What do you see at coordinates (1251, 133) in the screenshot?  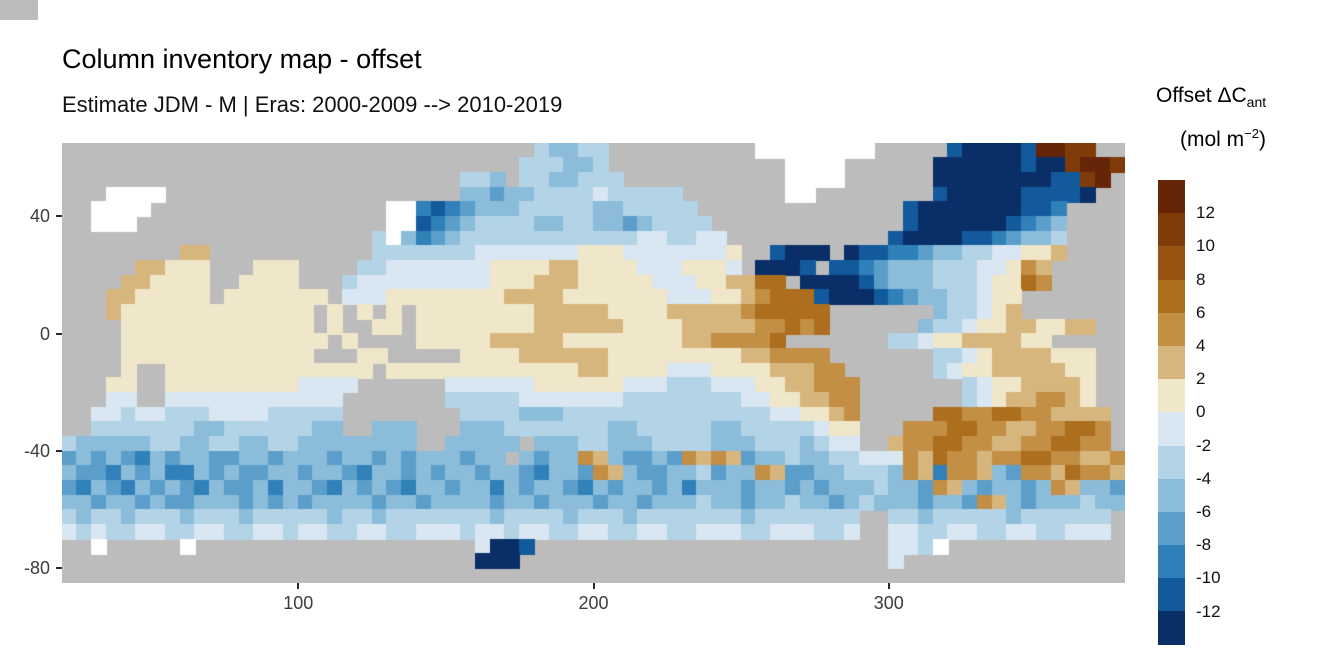 I see `legend-units-superscript: −2` at bounding box center [1251, 133].